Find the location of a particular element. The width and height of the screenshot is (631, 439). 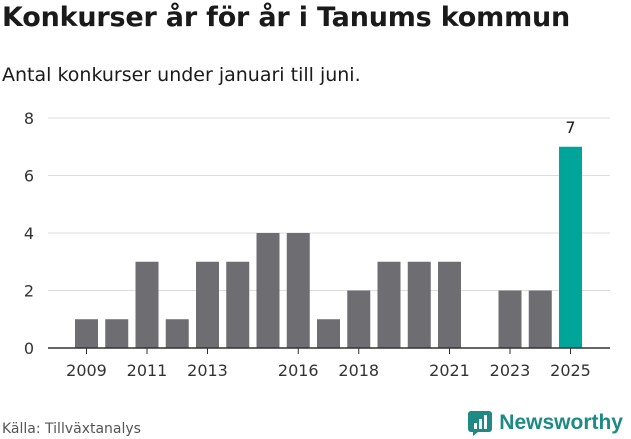

source-note: Källa: Tillväxtanalys is located at coordinates (71, 429).